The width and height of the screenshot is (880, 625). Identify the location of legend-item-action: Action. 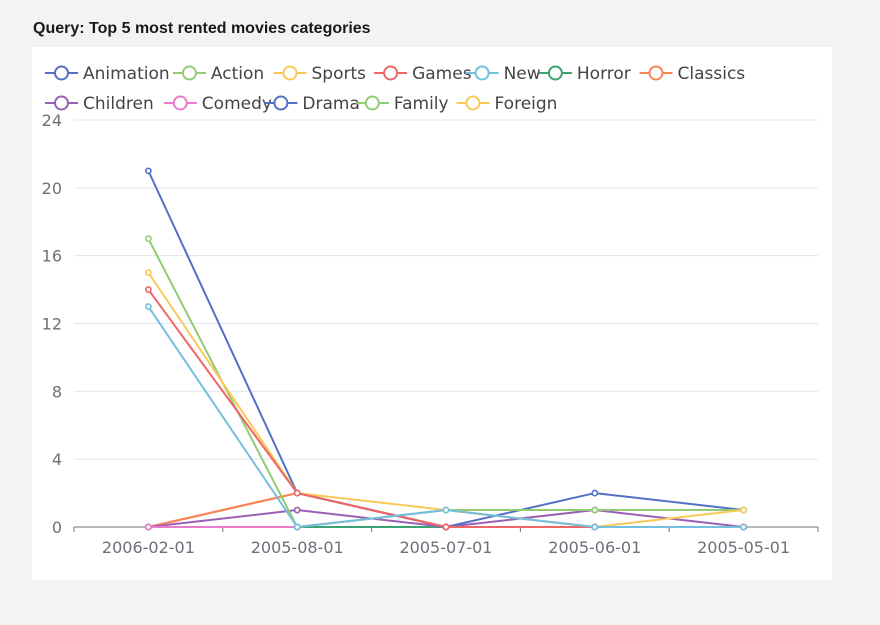
(218, 74).